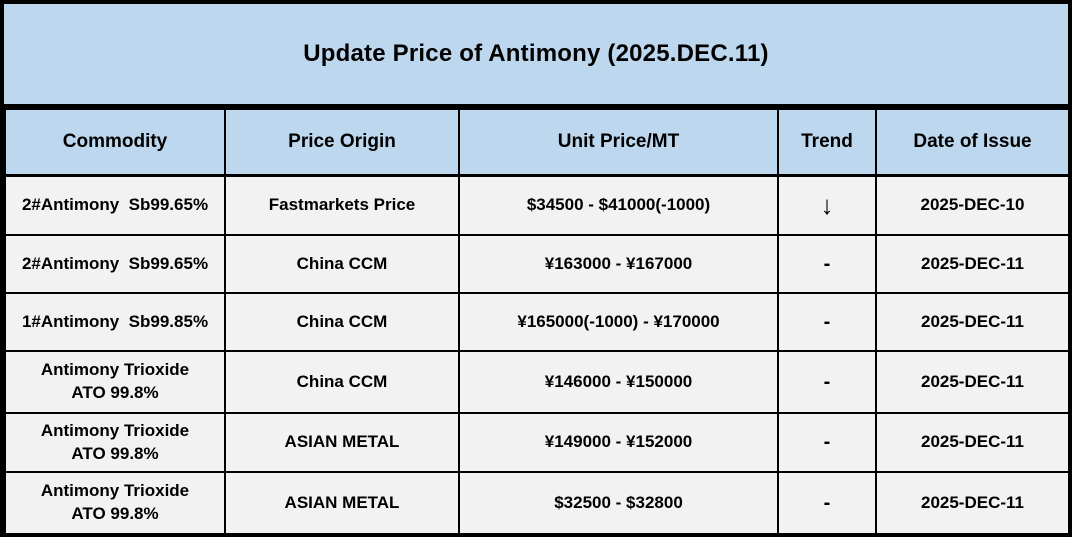  Describe the element at coordinates (618, 322) in the screenshot. I see `cell-unit-price: ¥165000(-1000) - ¥170000` at that location.